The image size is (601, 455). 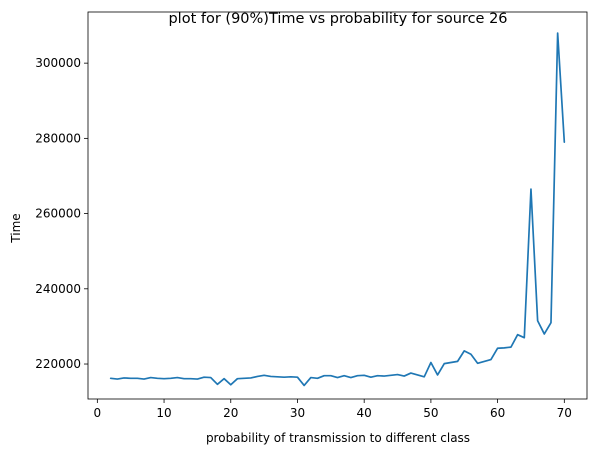 I want to click on x-tick-label: 20, so click(x=230, y=413).